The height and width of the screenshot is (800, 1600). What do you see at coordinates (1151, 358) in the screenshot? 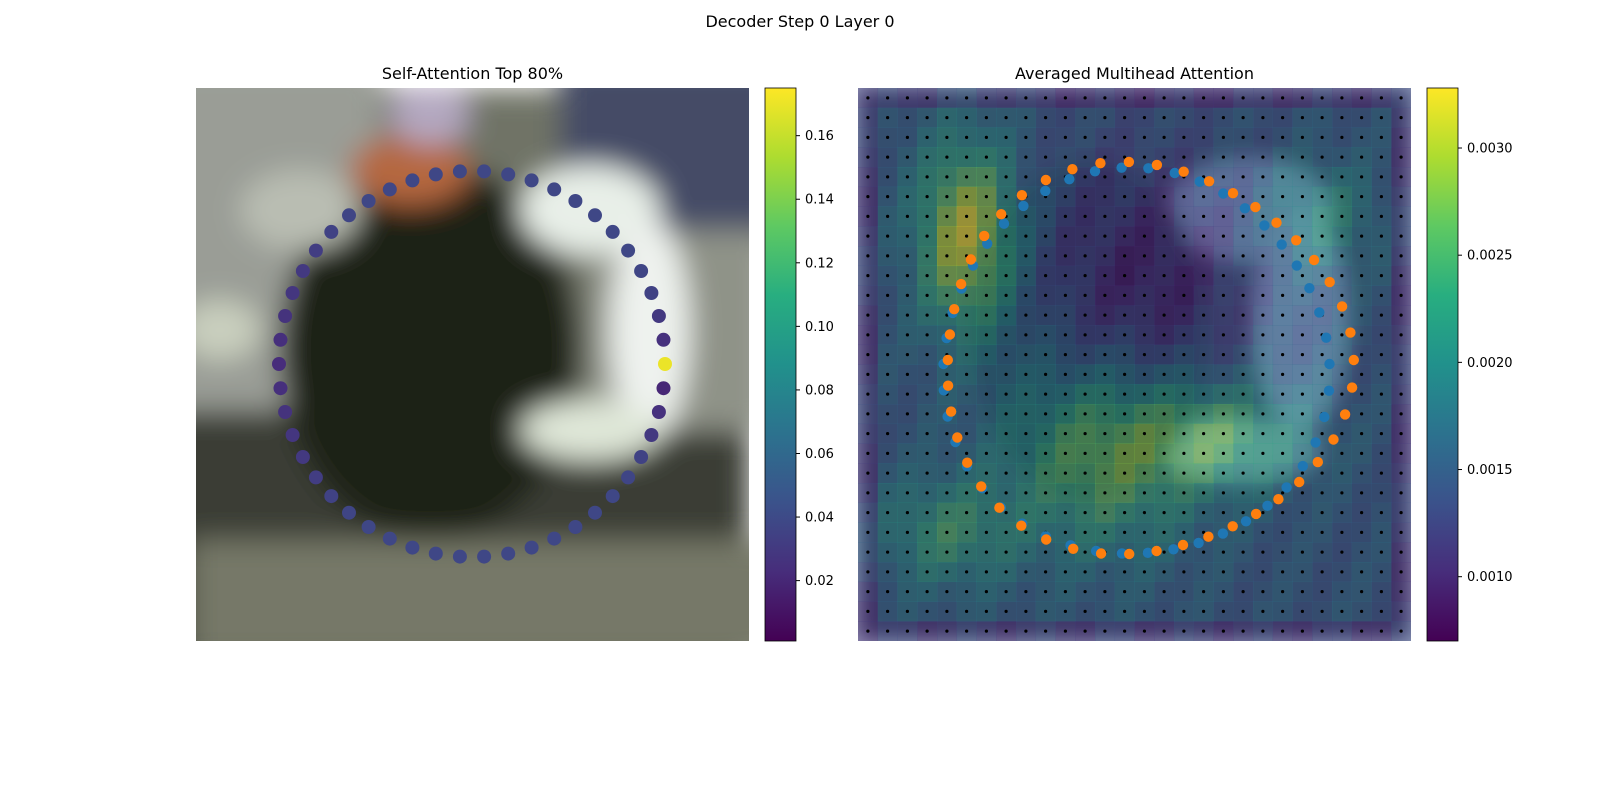
I see `series-orange-points` at bounding box center [1151, 358].